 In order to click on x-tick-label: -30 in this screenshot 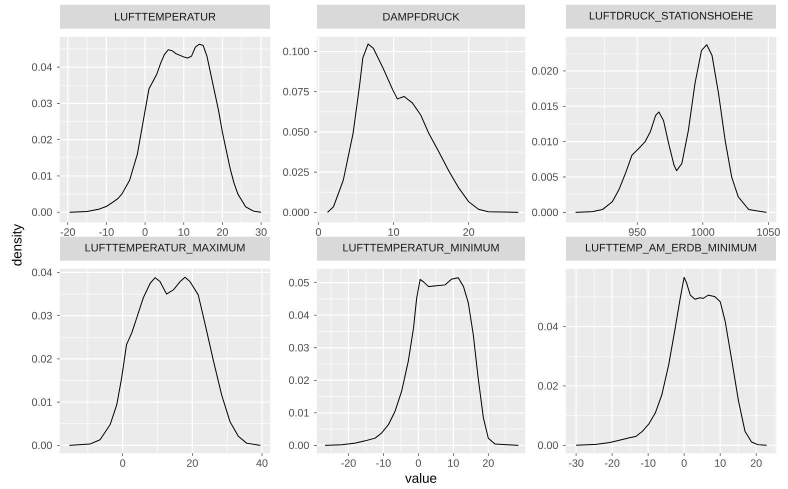, I will do `click(576, 463)`.